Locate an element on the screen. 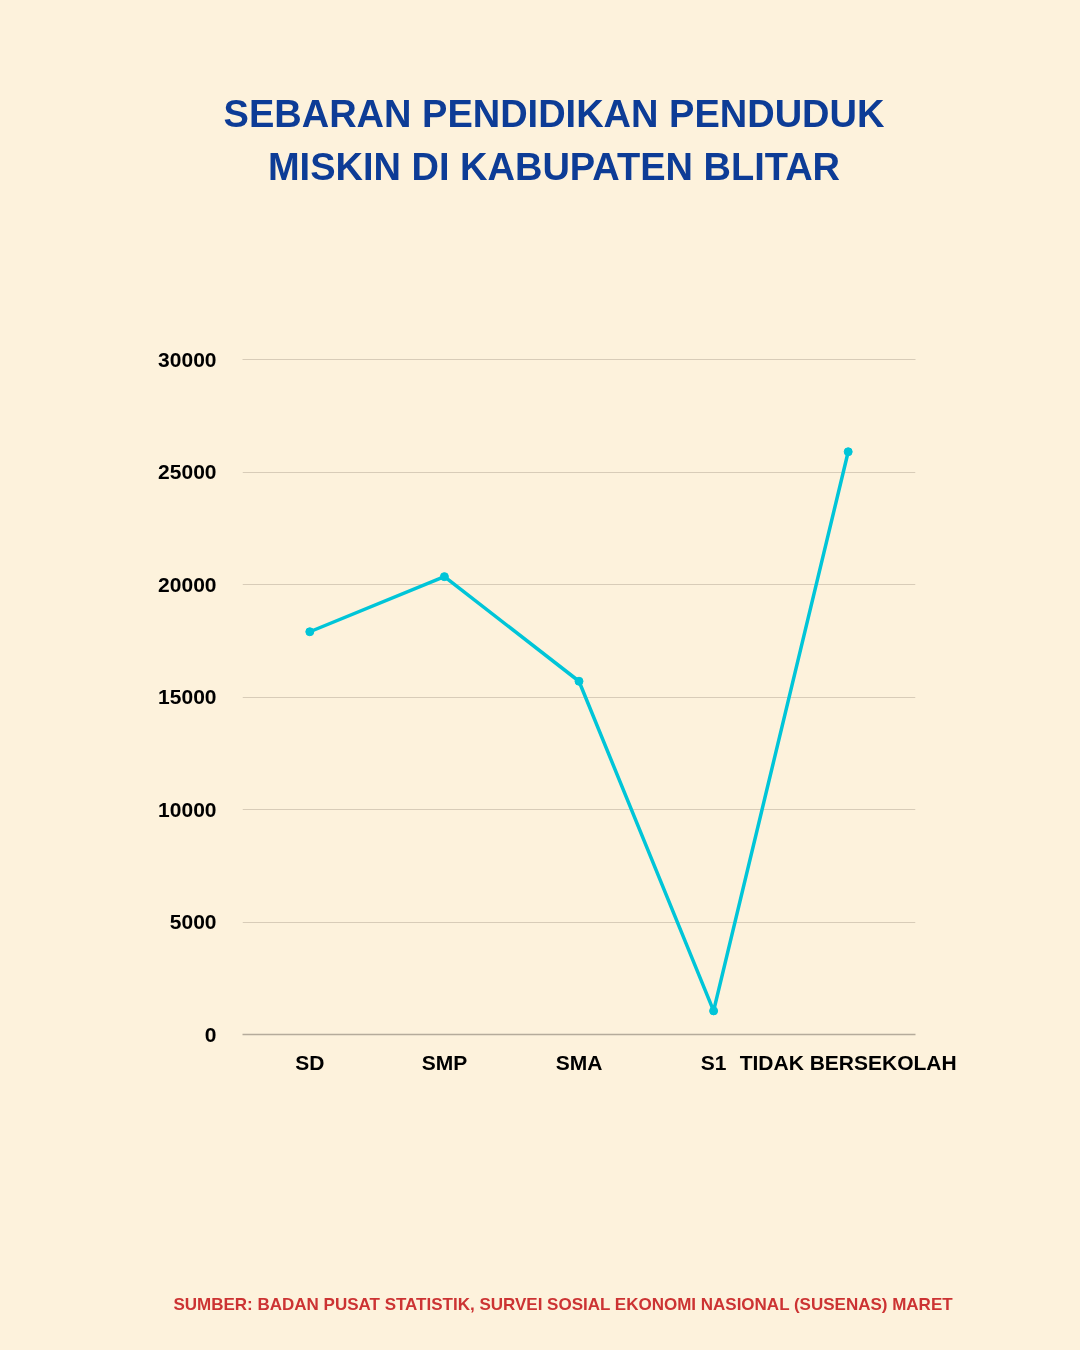 This screenshot has height=1350, width=1080. y-tick-label: 0 is located at coordinates (210, 1034).